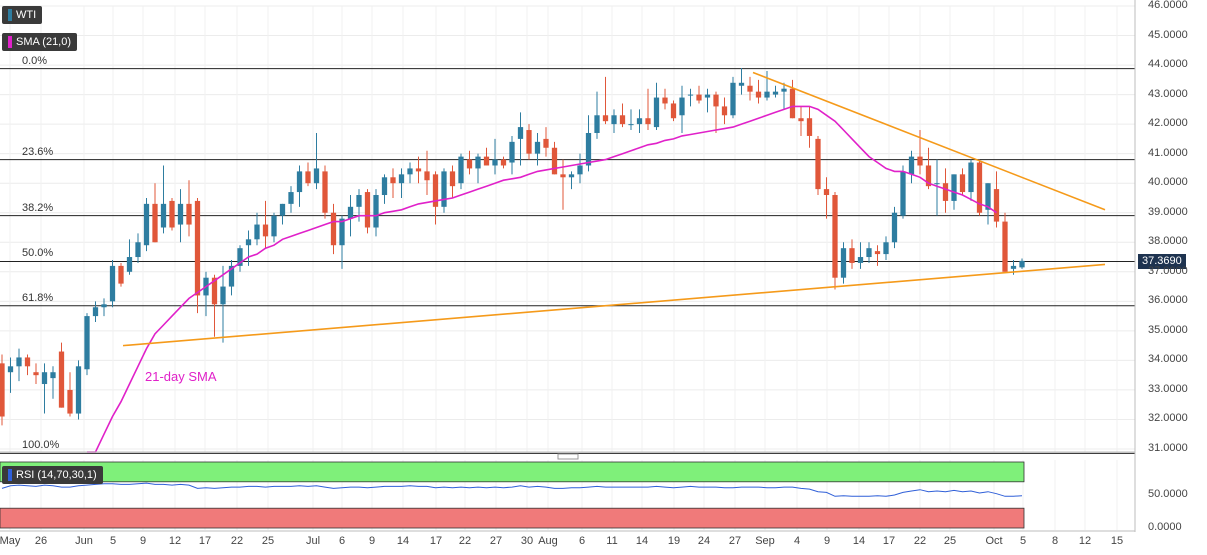  Describe the element at coordinates (38, 297) in the screenshot. I see `fib-label: 61.8%` at that location.